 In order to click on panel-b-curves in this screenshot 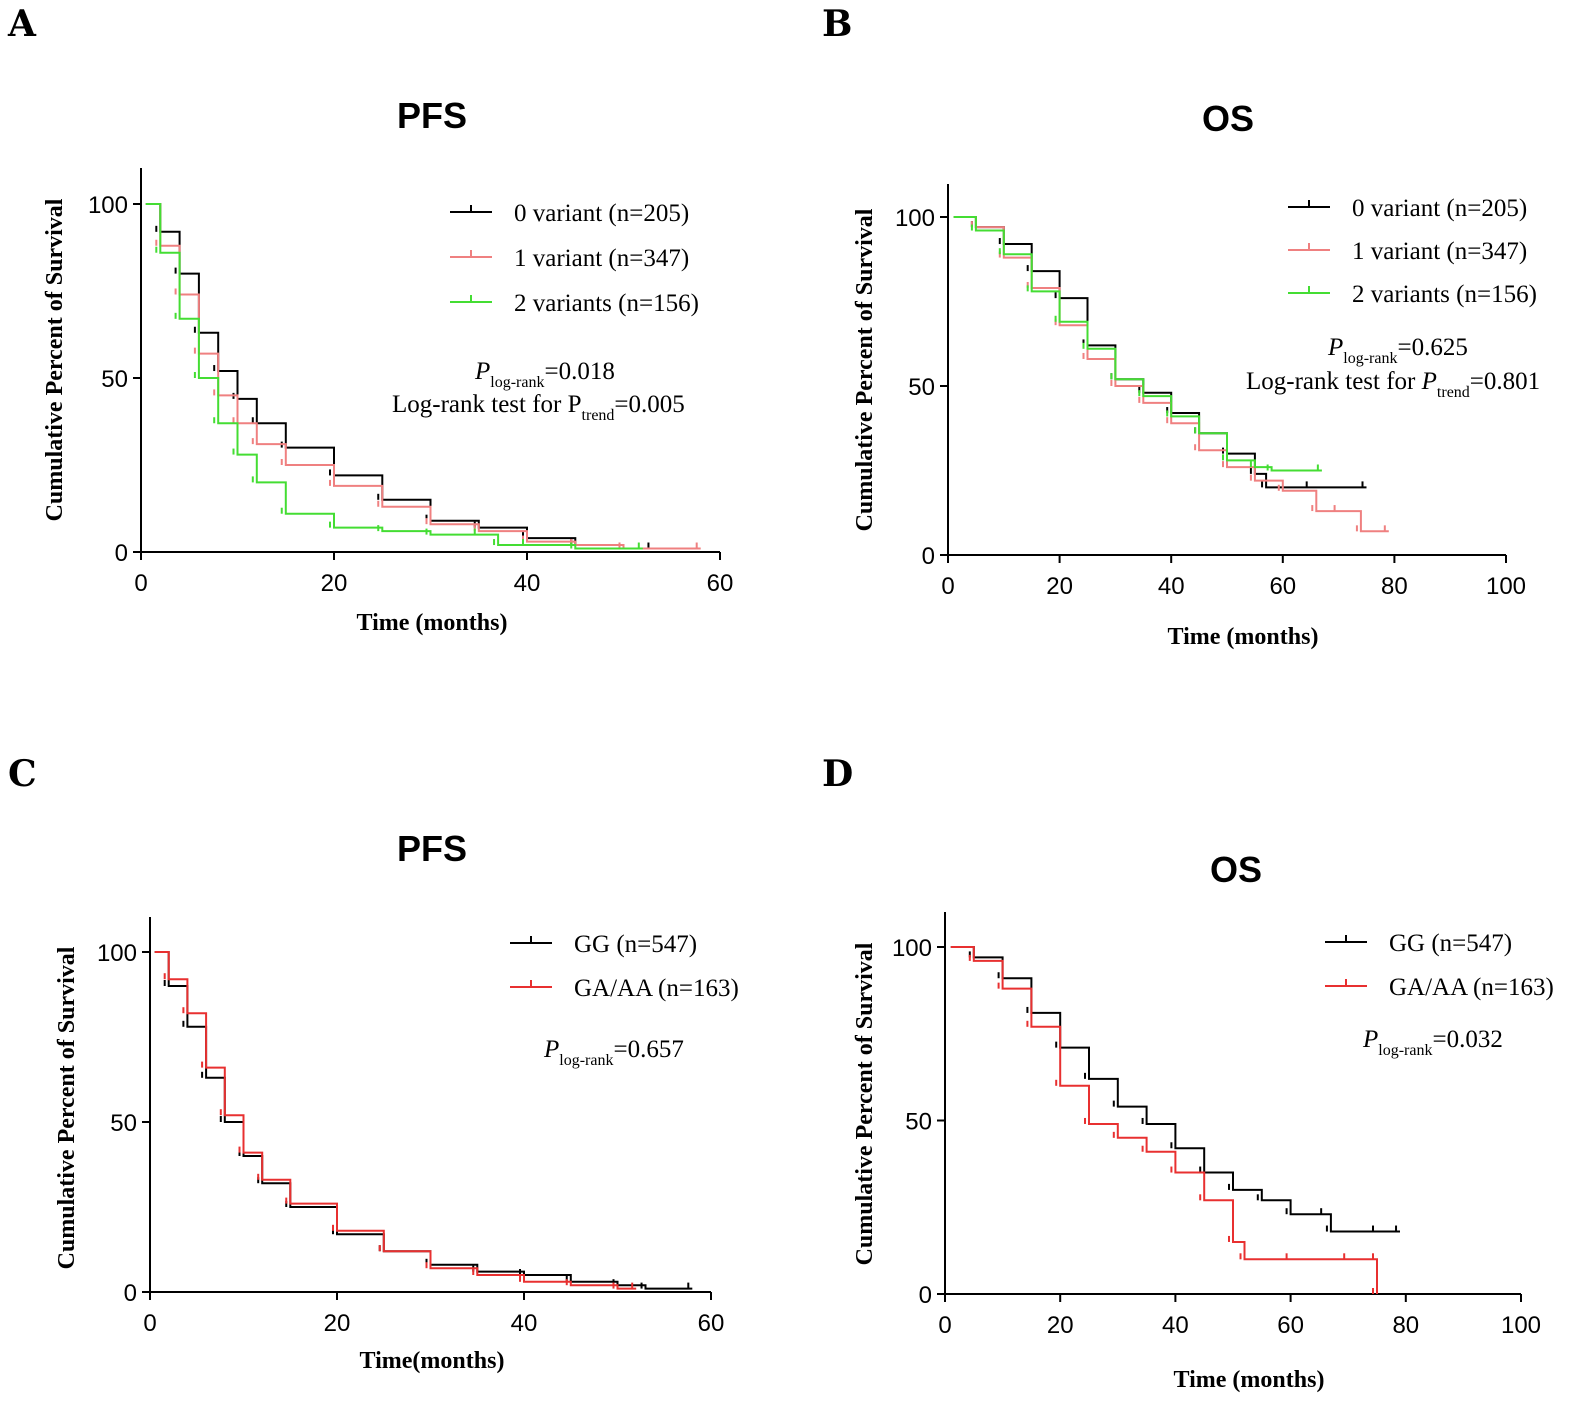, I will do `click(1171, 374)`.